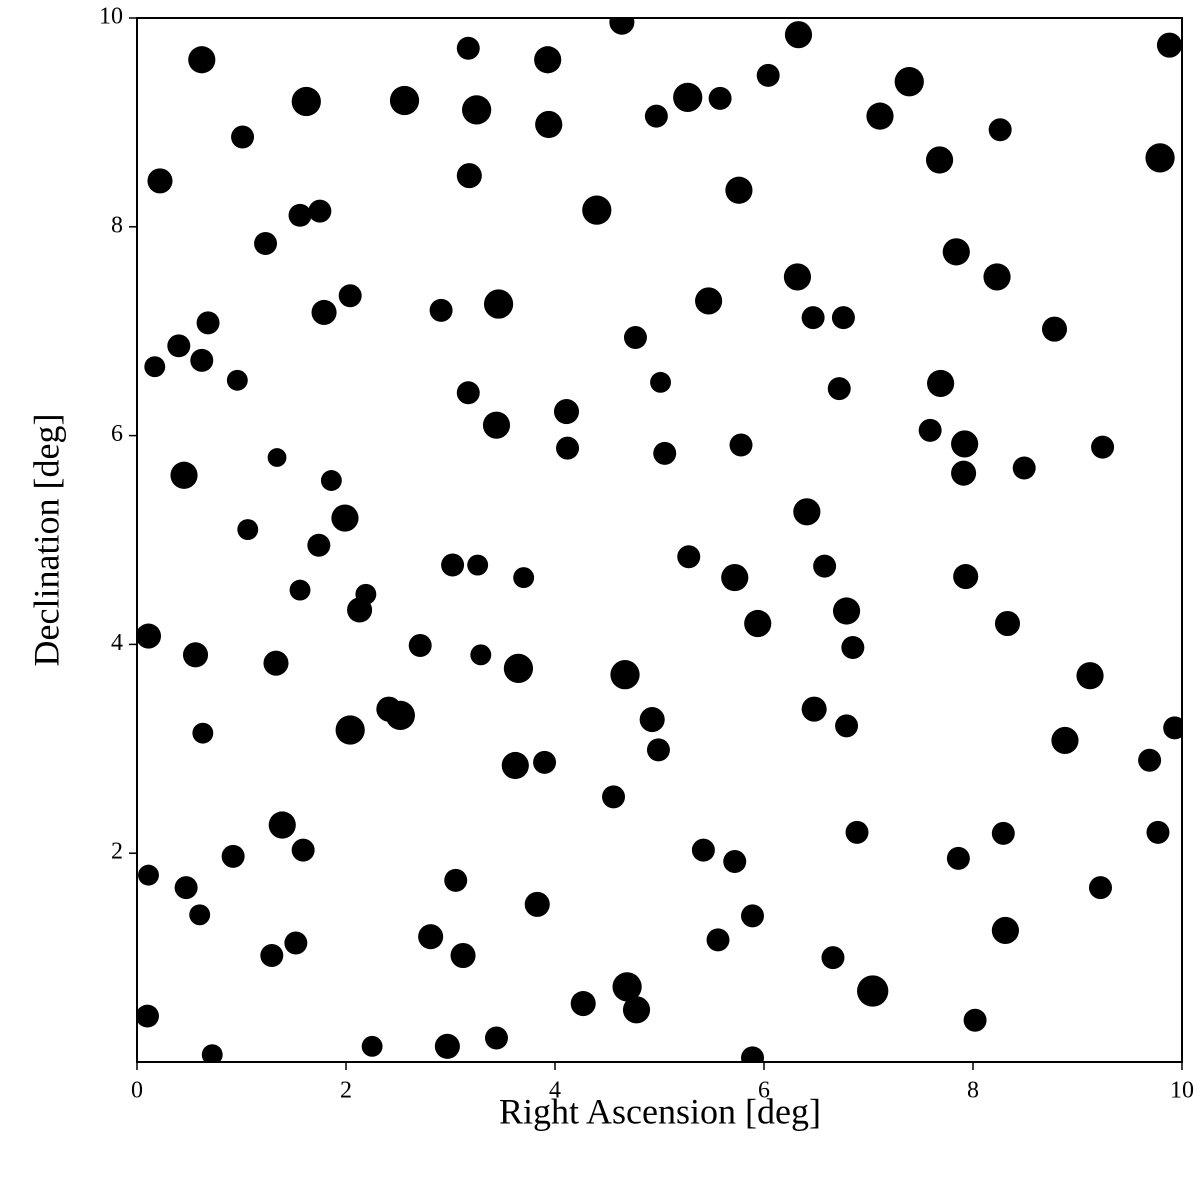 The height and width of the screenshot is (1178, 1200). Describe the element at coordinates (660, 1111) in the screenshot. I see `x-axis-label: Right Ascension [deg]` at that location.